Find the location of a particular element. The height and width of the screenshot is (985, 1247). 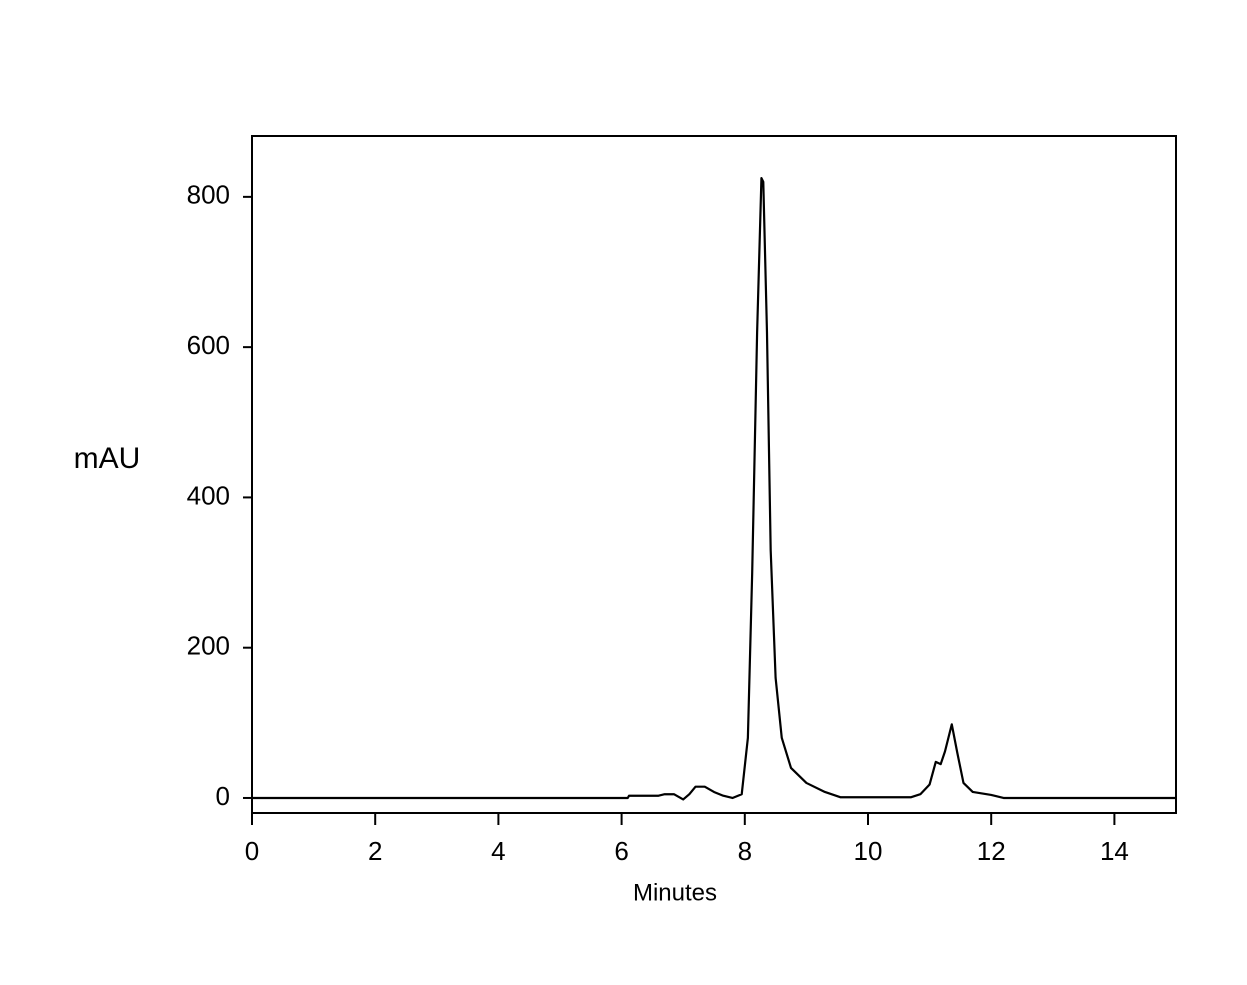

x-axis-label: Minutes is located at coordinates (675, 892).